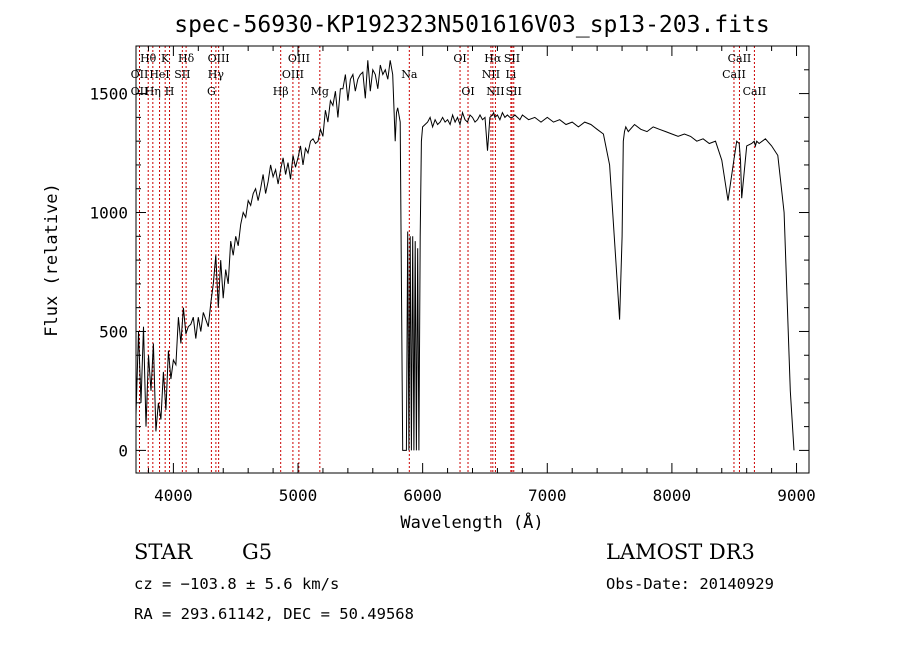  I want to click on spectral-line-label: G, so click(211, 91).